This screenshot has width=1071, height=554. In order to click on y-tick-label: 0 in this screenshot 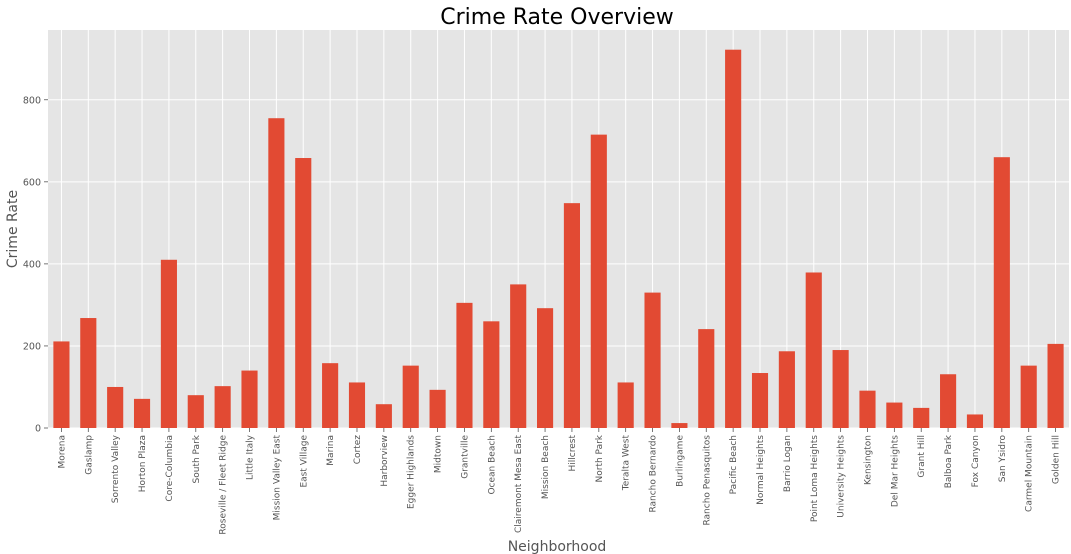, I will do `click(38, 429)`.